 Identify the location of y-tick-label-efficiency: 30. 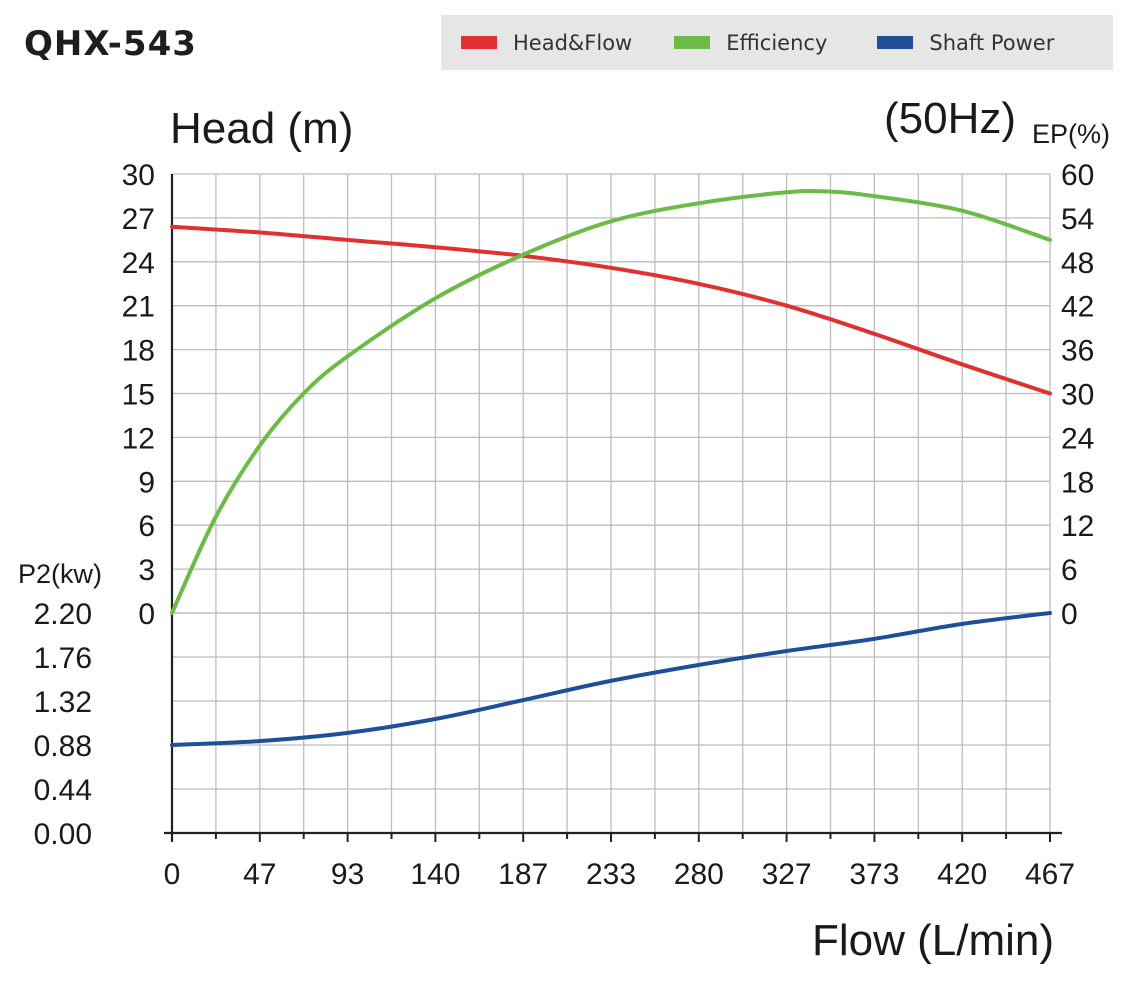
(1077, 395).